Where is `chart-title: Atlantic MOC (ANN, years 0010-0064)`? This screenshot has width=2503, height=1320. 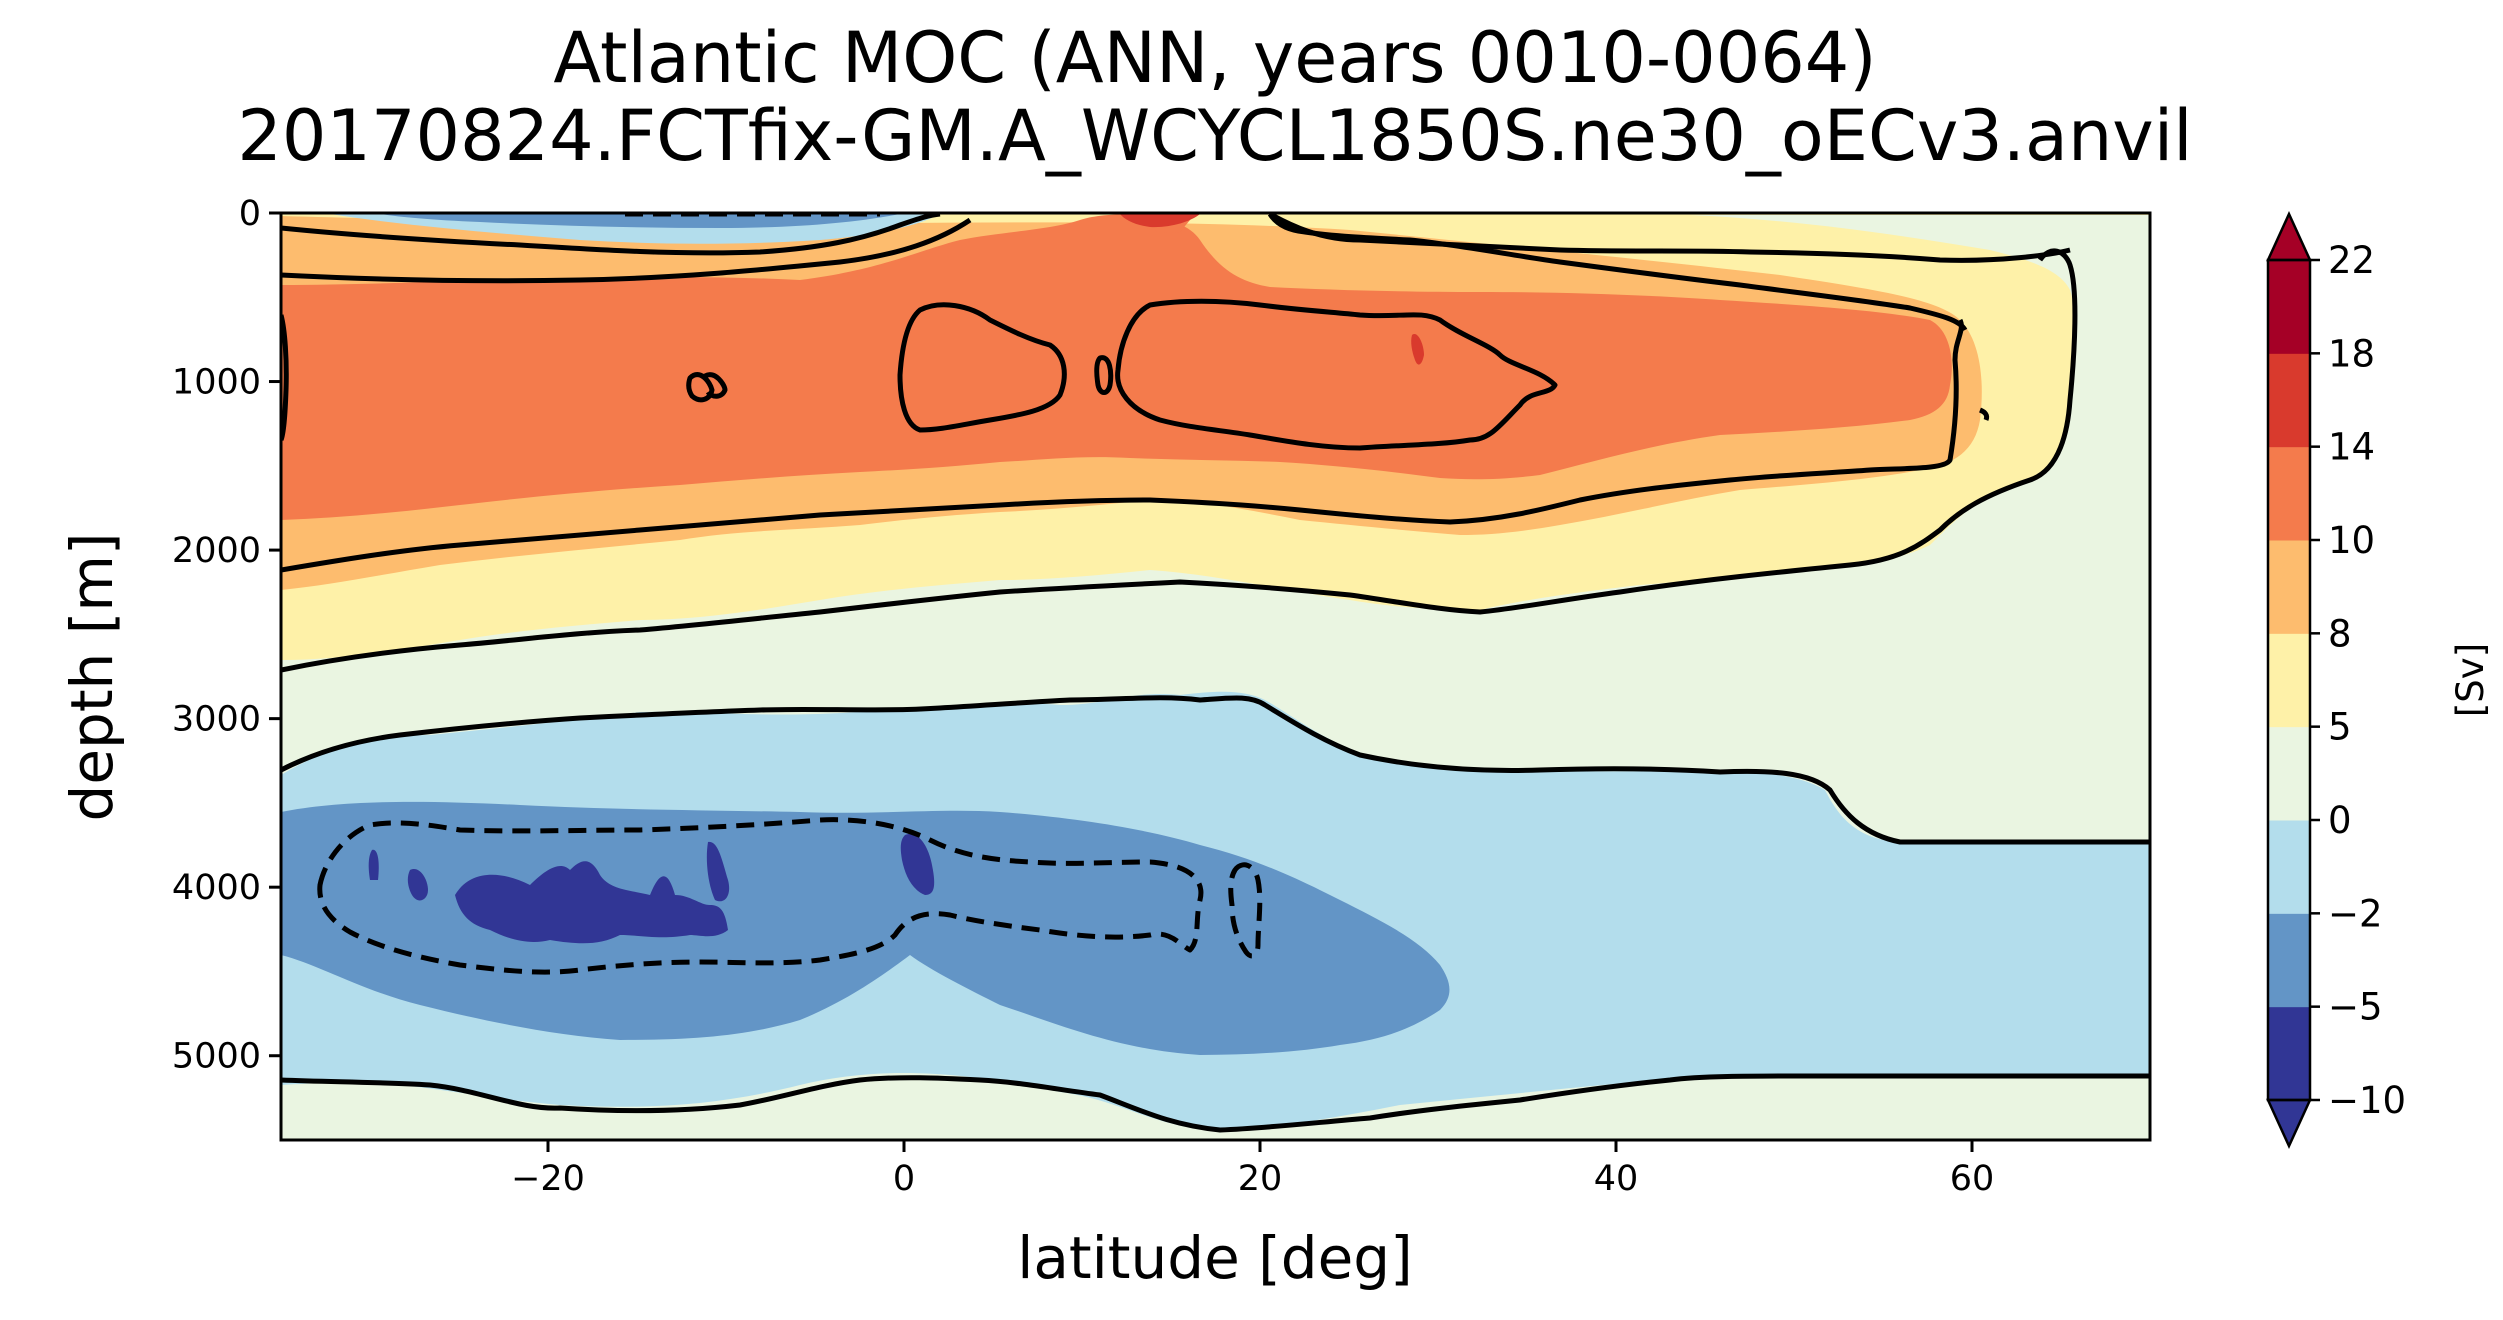 chart-title: Atlantic MOC (ANN, years 0010-0064) is located at coordinates (1214, 58).